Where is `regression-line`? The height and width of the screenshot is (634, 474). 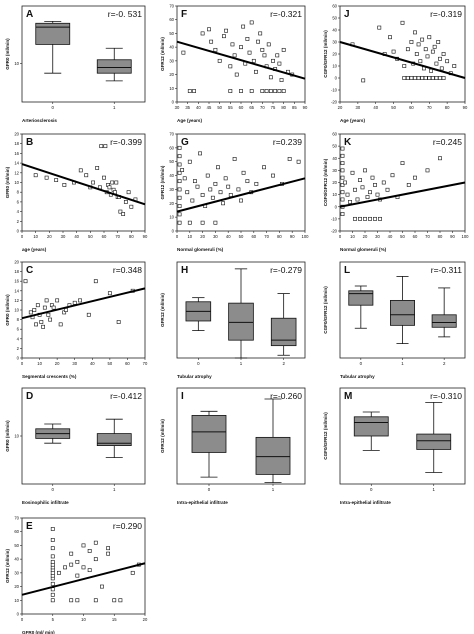
regression-line is located at coordinates (83, 303).